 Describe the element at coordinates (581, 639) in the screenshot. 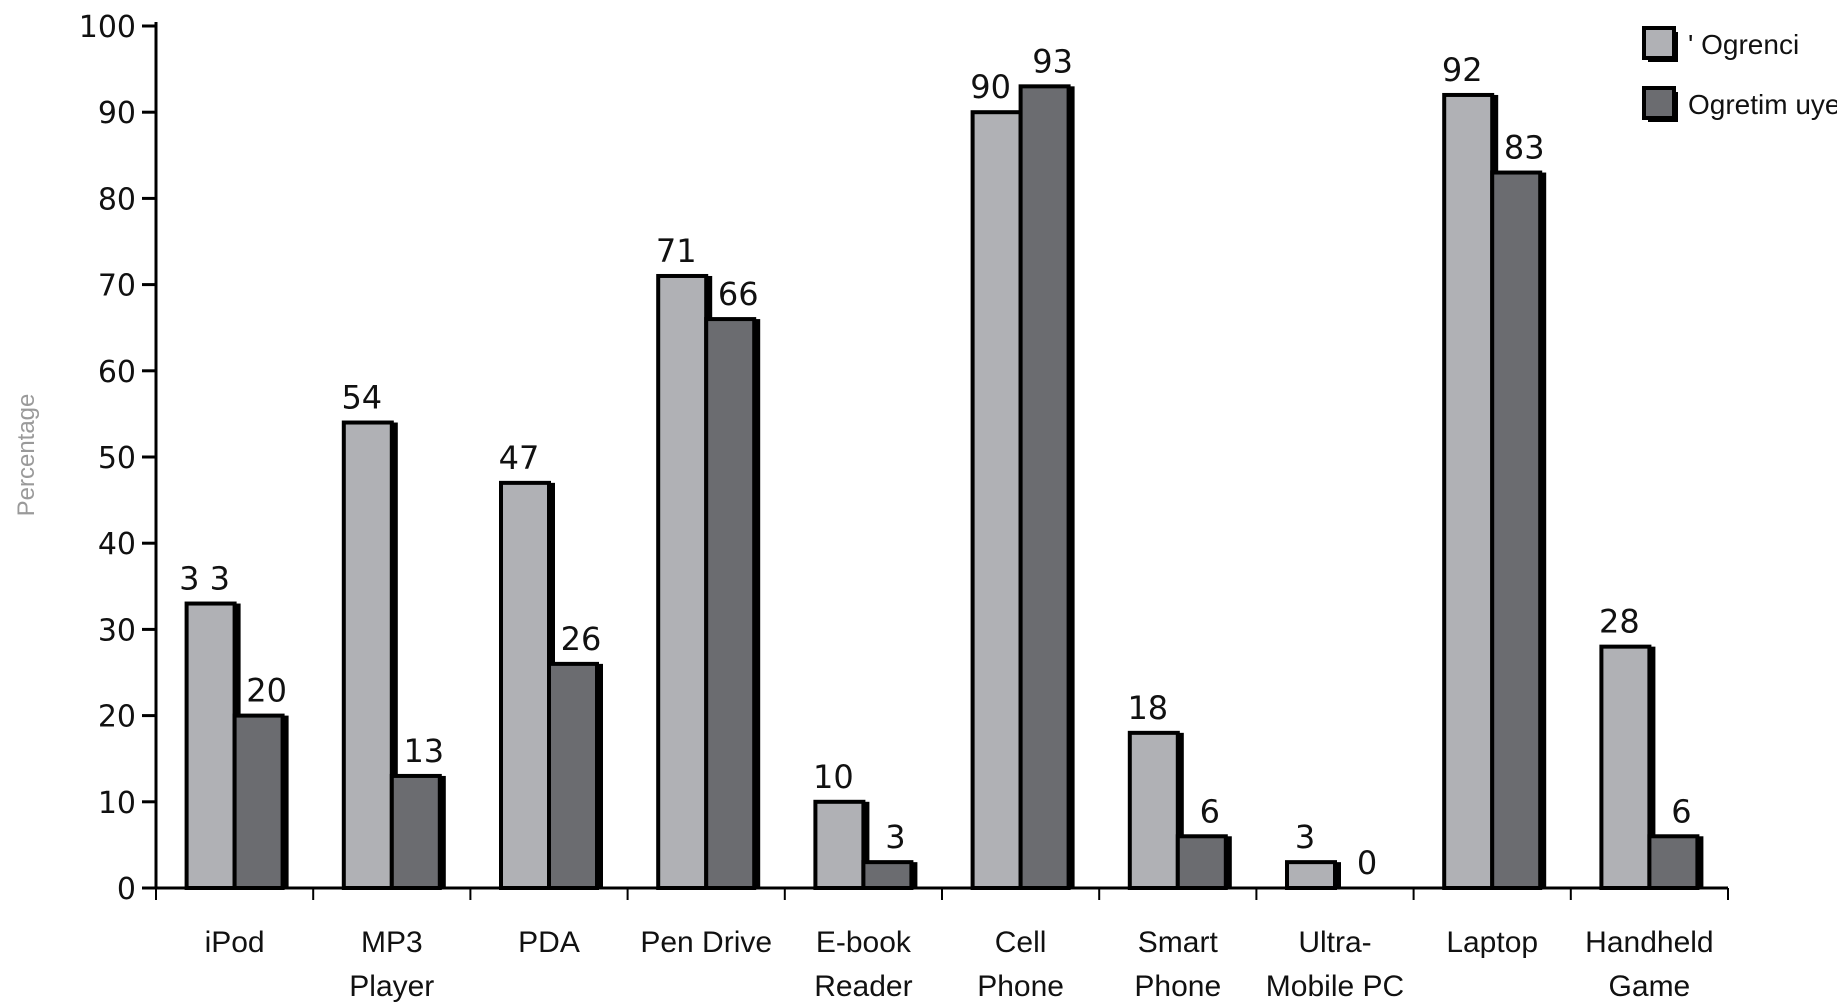

I see `data-label: 26` at that location.